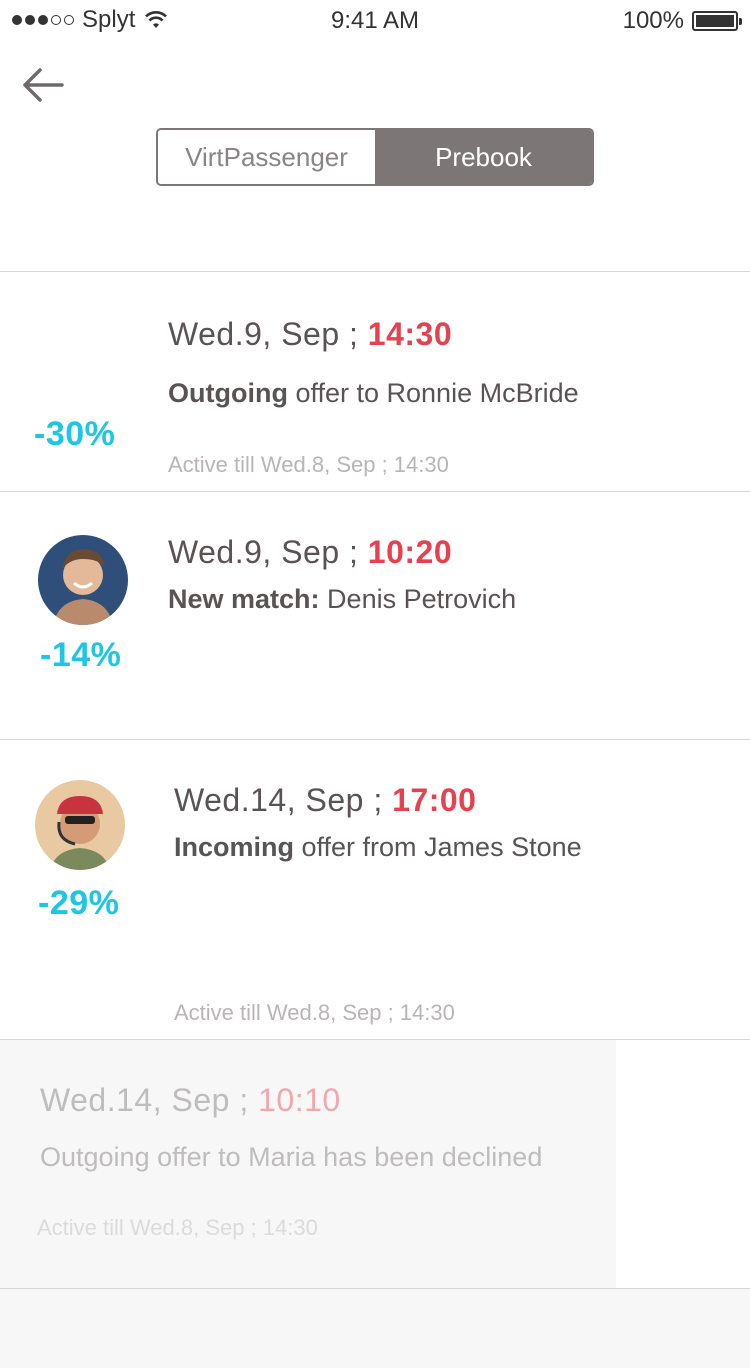 This screenshot has height=1368, width=750. I want to click on item-date: Wed.9, Sep ; 14:30, so click(310, 334).